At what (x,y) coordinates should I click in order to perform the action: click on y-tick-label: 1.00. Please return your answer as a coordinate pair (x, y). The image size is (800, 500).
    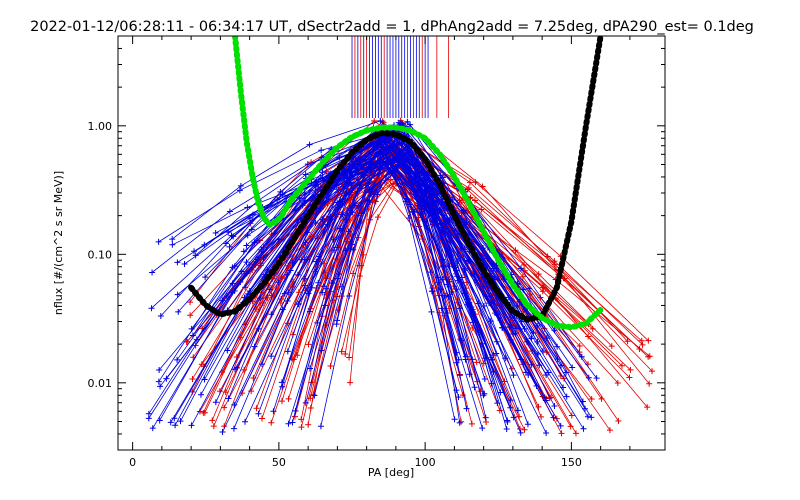
    Looking at the image, I should click on (100, 126).